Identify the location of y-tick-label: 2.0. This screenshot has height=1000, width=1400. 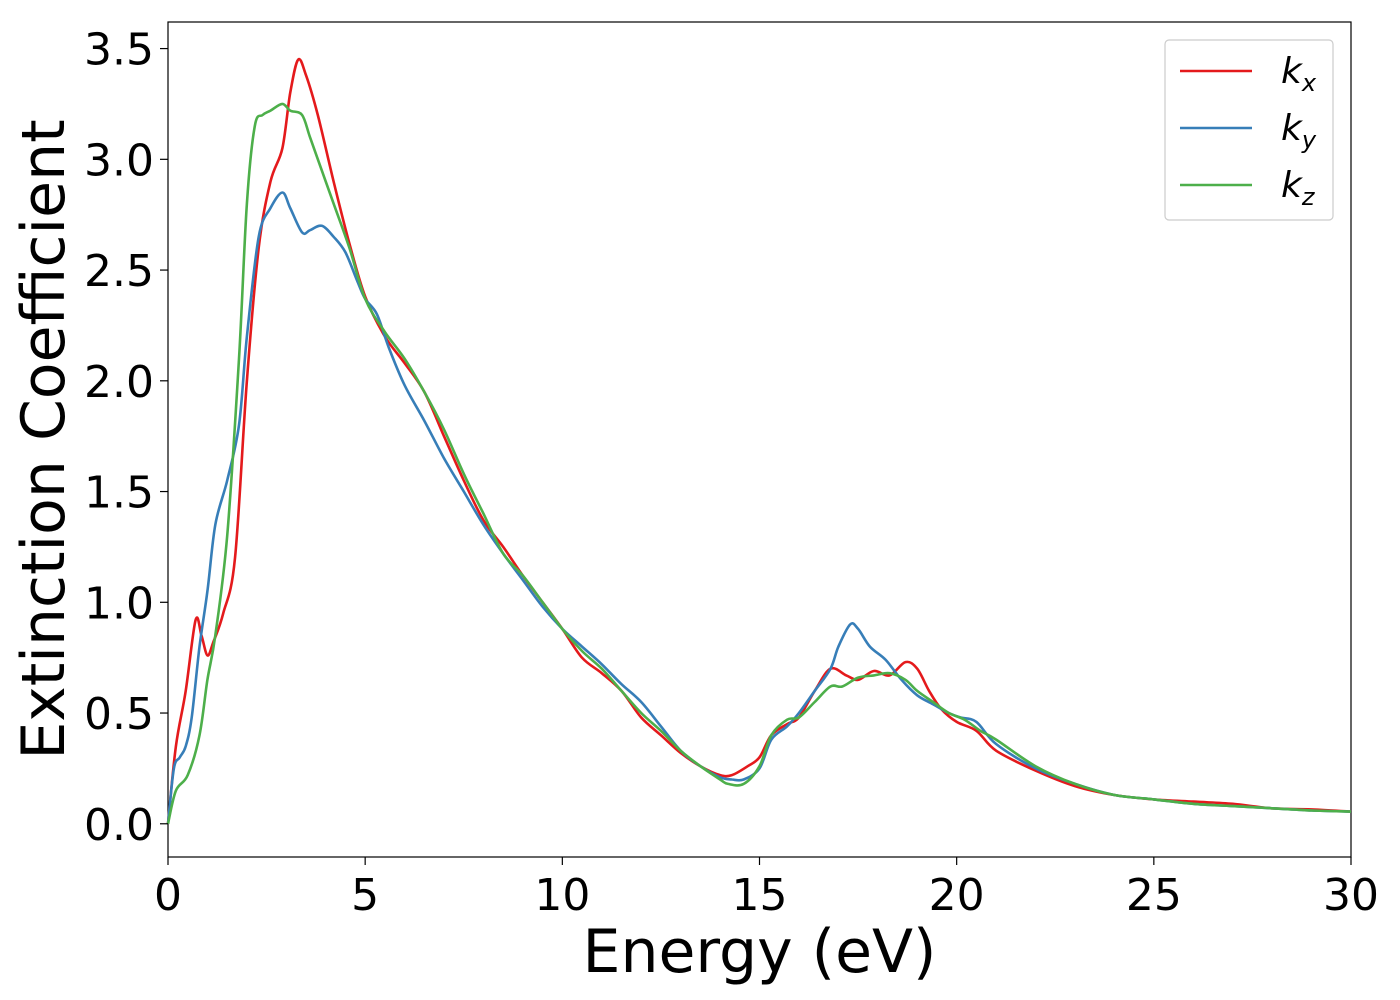
(119, 382).